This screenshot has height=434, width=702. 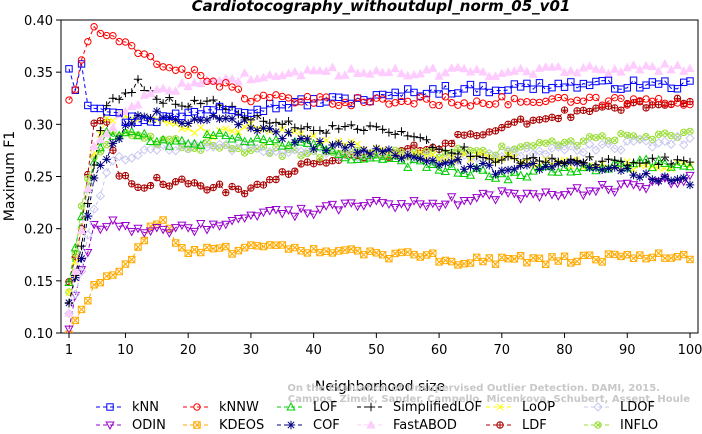 I want to click on y-tick-label: 0.20, so click(x=38, y=230).